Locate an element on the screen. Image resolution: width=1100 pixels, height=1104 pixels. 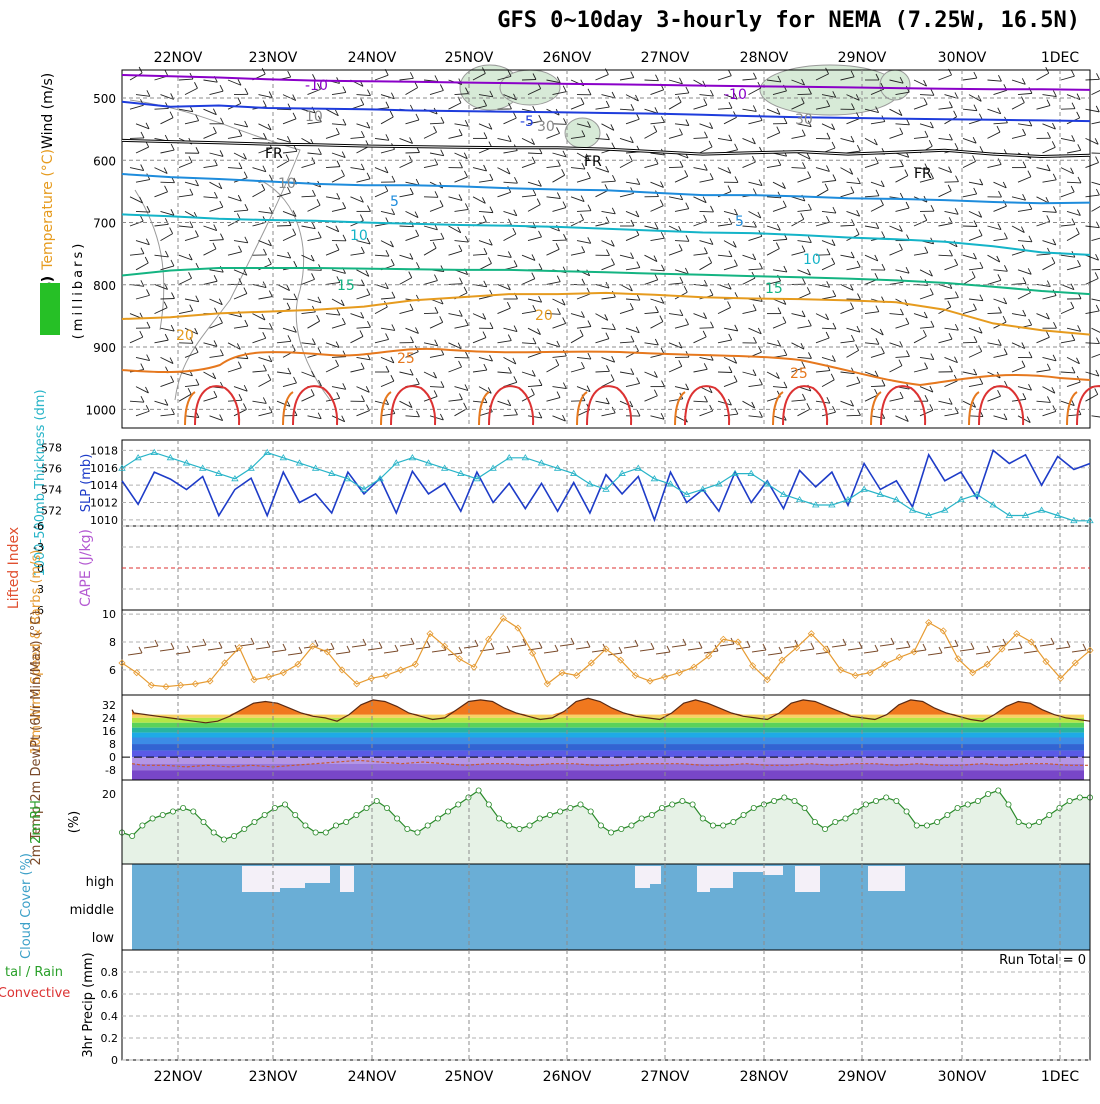
precip-tick-label: 0.4 is located at coordinates (110, 1016).